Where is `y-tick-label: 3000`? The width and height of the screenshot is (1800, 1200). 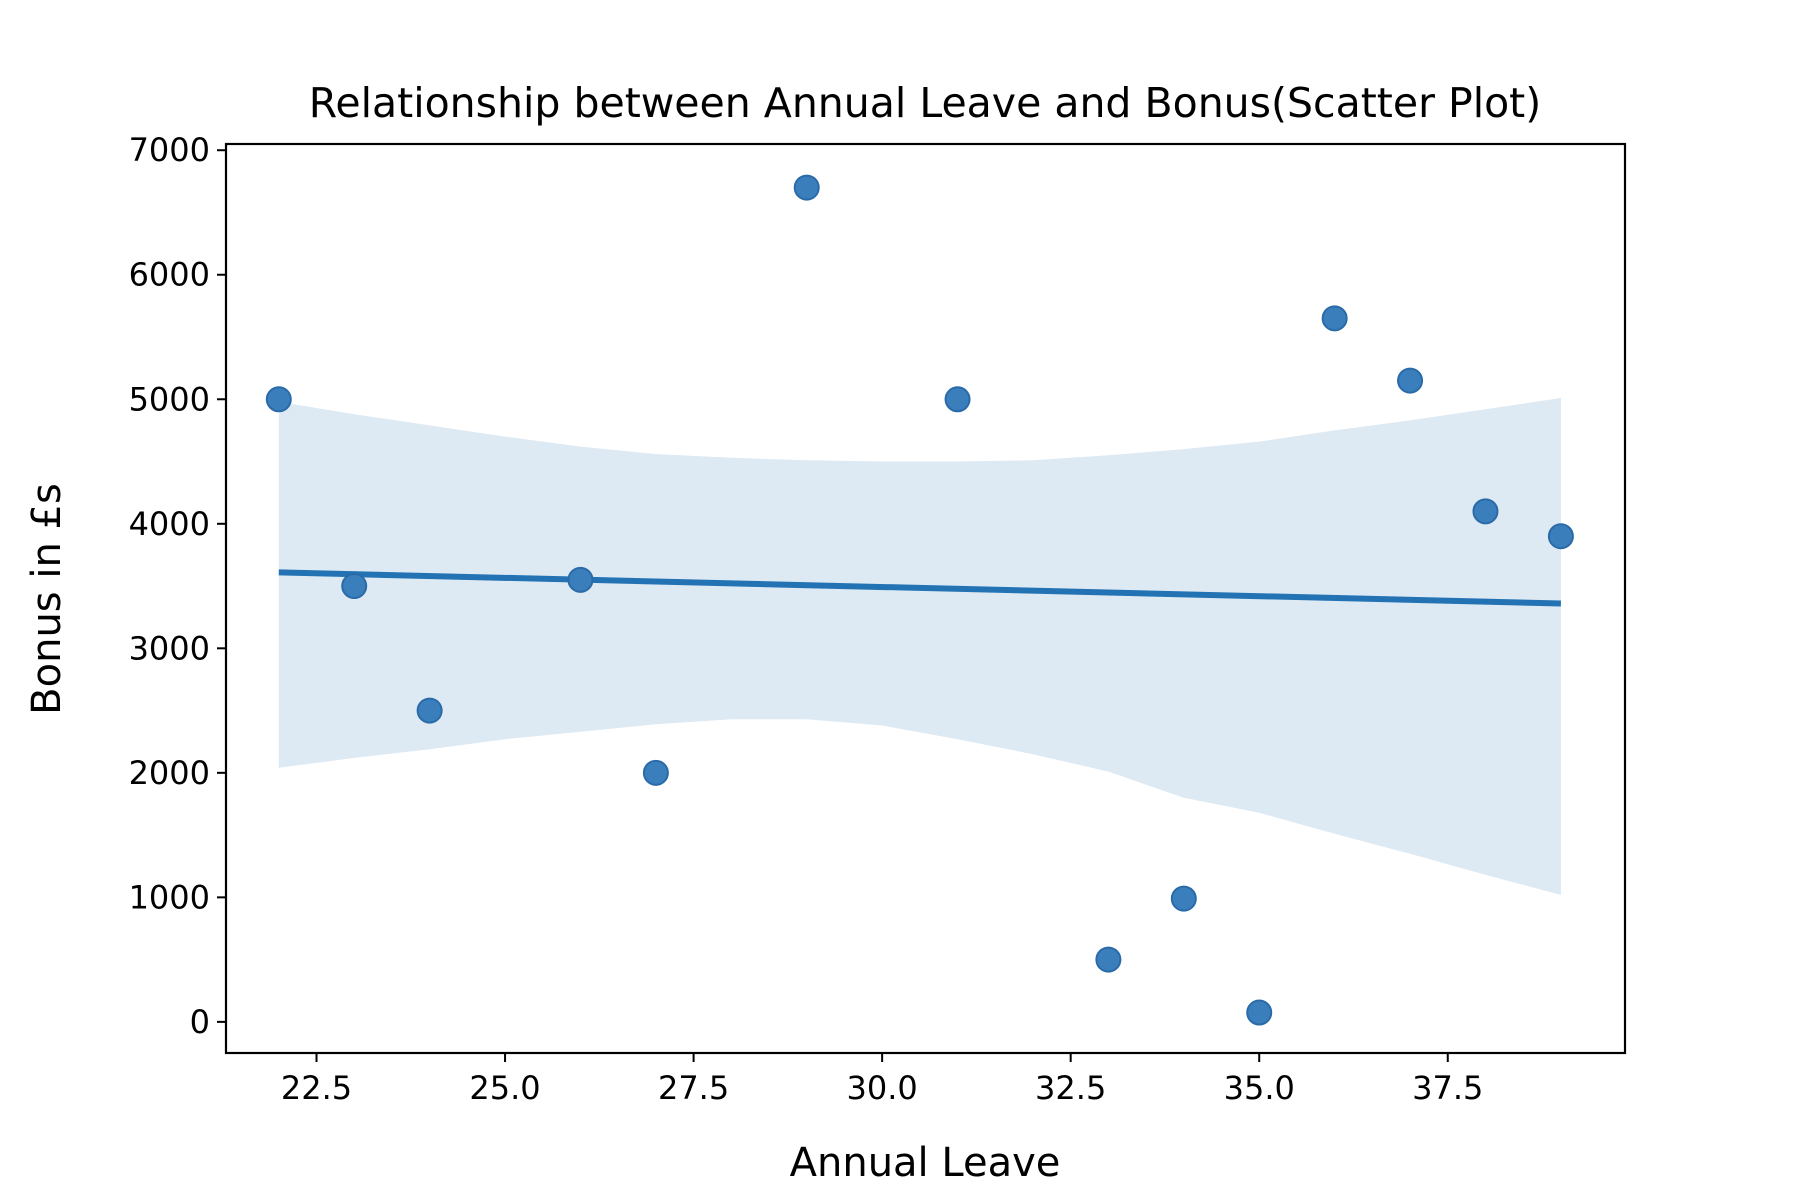 y-tick-label: 3000 is located at coordinates (169, 648).